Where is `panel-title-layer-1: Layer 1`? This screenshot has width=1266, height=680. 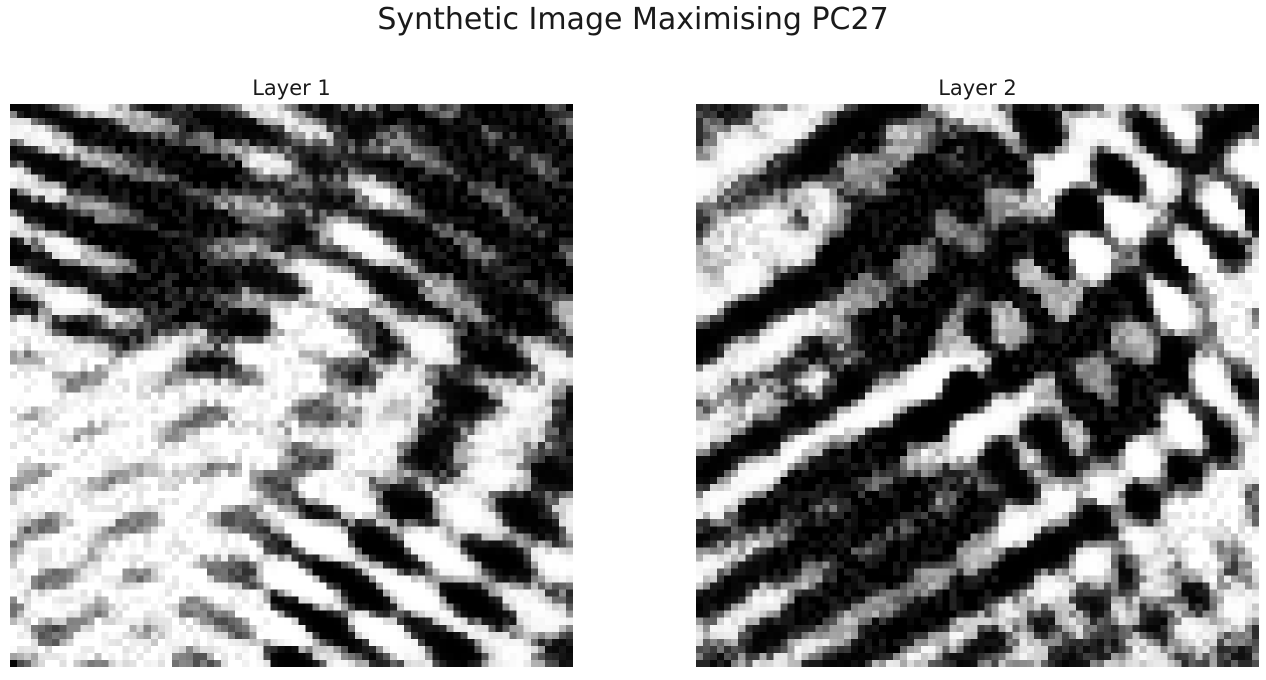
panel-title-layer-1: Layer 1 is located at coordinates (291, 88).